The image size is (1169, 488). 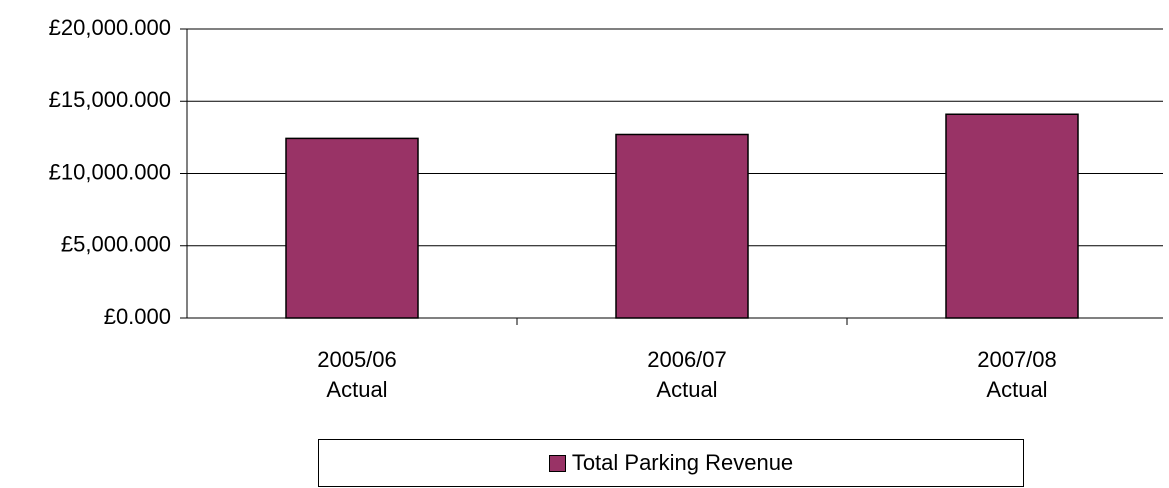 What do you see at coordinates (1017, 374) in the screenshot?
I see `x-tick-label: 2007/08 Actual` at bounding box center [1017, 374].